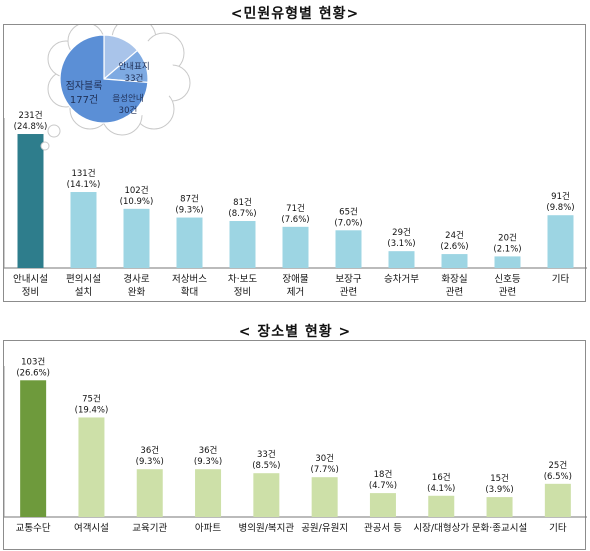 This screenshot has width=590, height=551. I want to click on percent-label-1: (14.1%), so click(84, 185).